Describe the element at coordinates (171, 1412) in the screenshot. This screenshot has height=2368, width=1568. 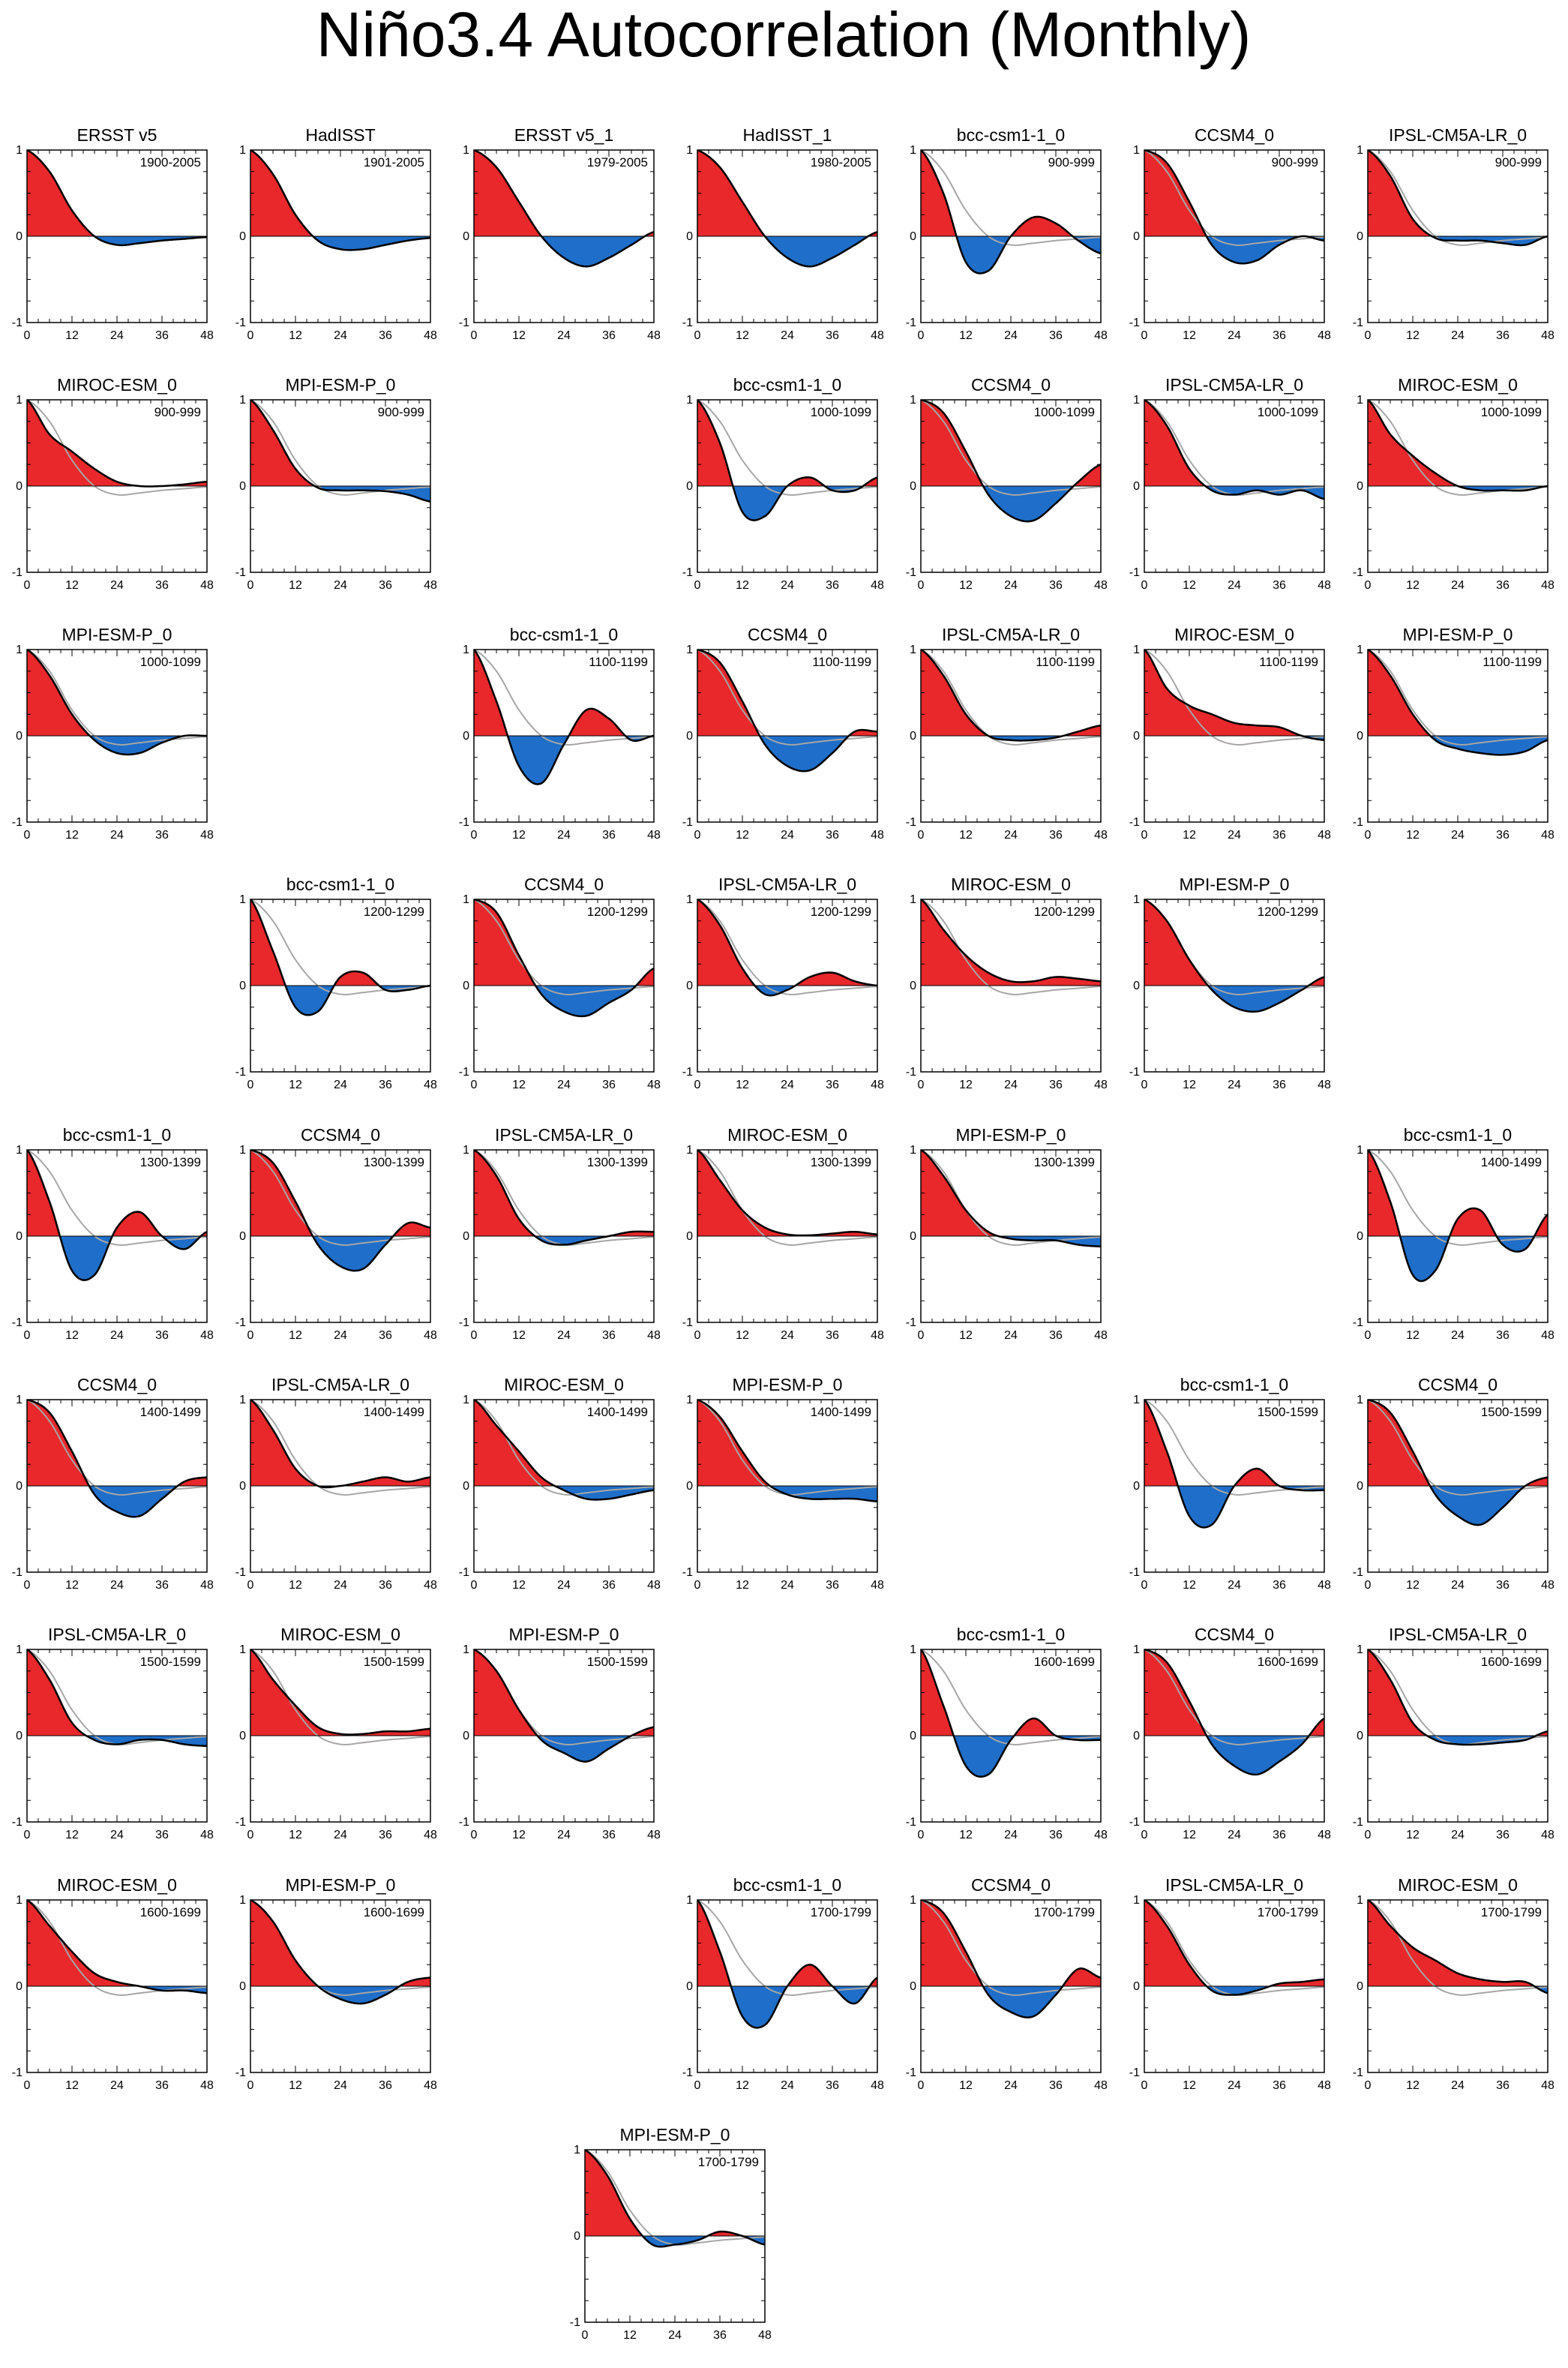
I see `panel-period: 1400-1499` at that location.